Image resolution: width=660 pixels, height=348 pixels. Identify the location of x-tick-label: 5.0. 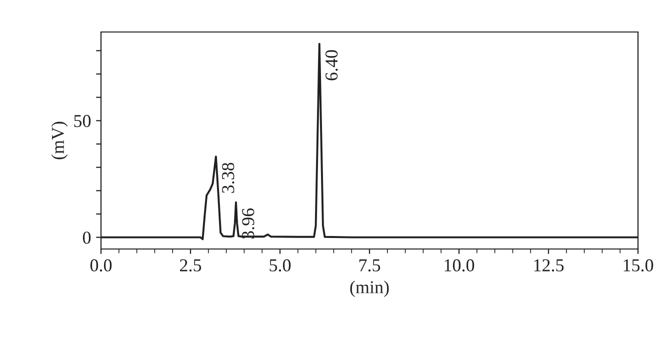
(280, 265).